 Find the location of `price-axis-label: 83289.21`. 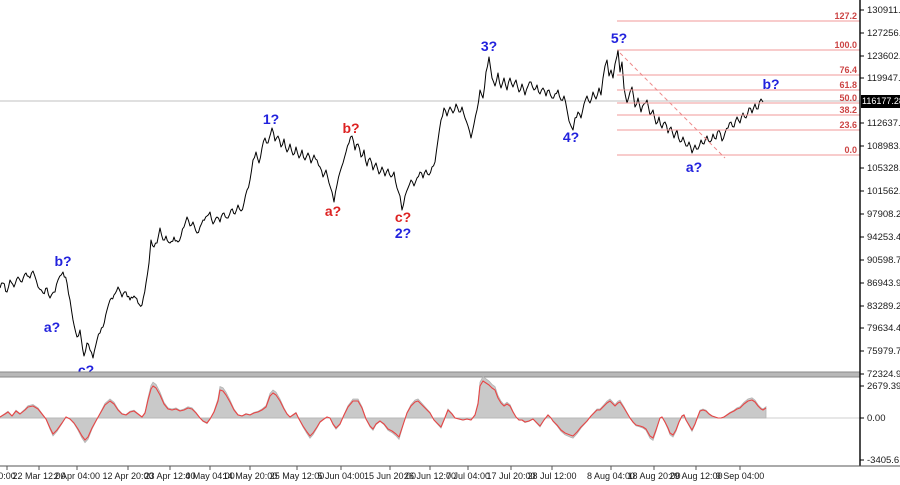

price-axis-label: 83289.21 is located at coordinates (883, 306).